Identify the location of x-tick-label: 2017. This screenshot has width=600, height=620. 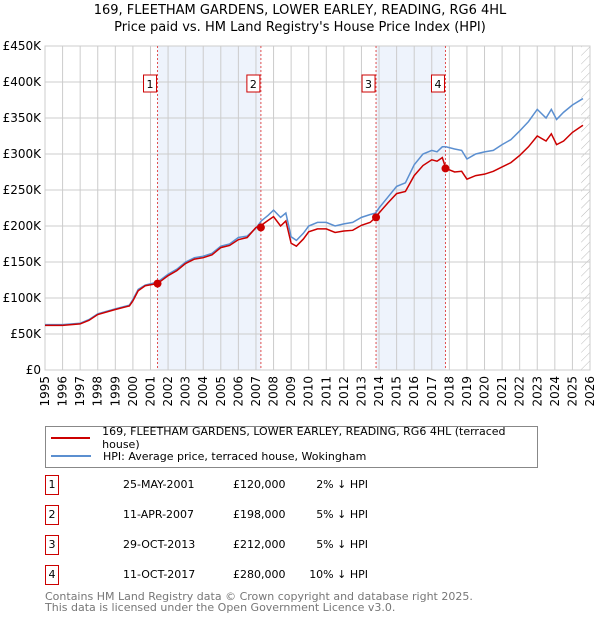
(432, 391).